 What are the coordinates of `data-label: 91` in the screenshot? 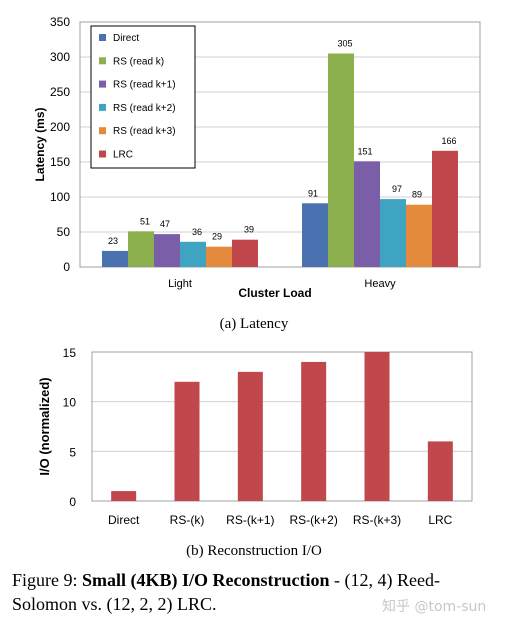 It's located at (313, 193).